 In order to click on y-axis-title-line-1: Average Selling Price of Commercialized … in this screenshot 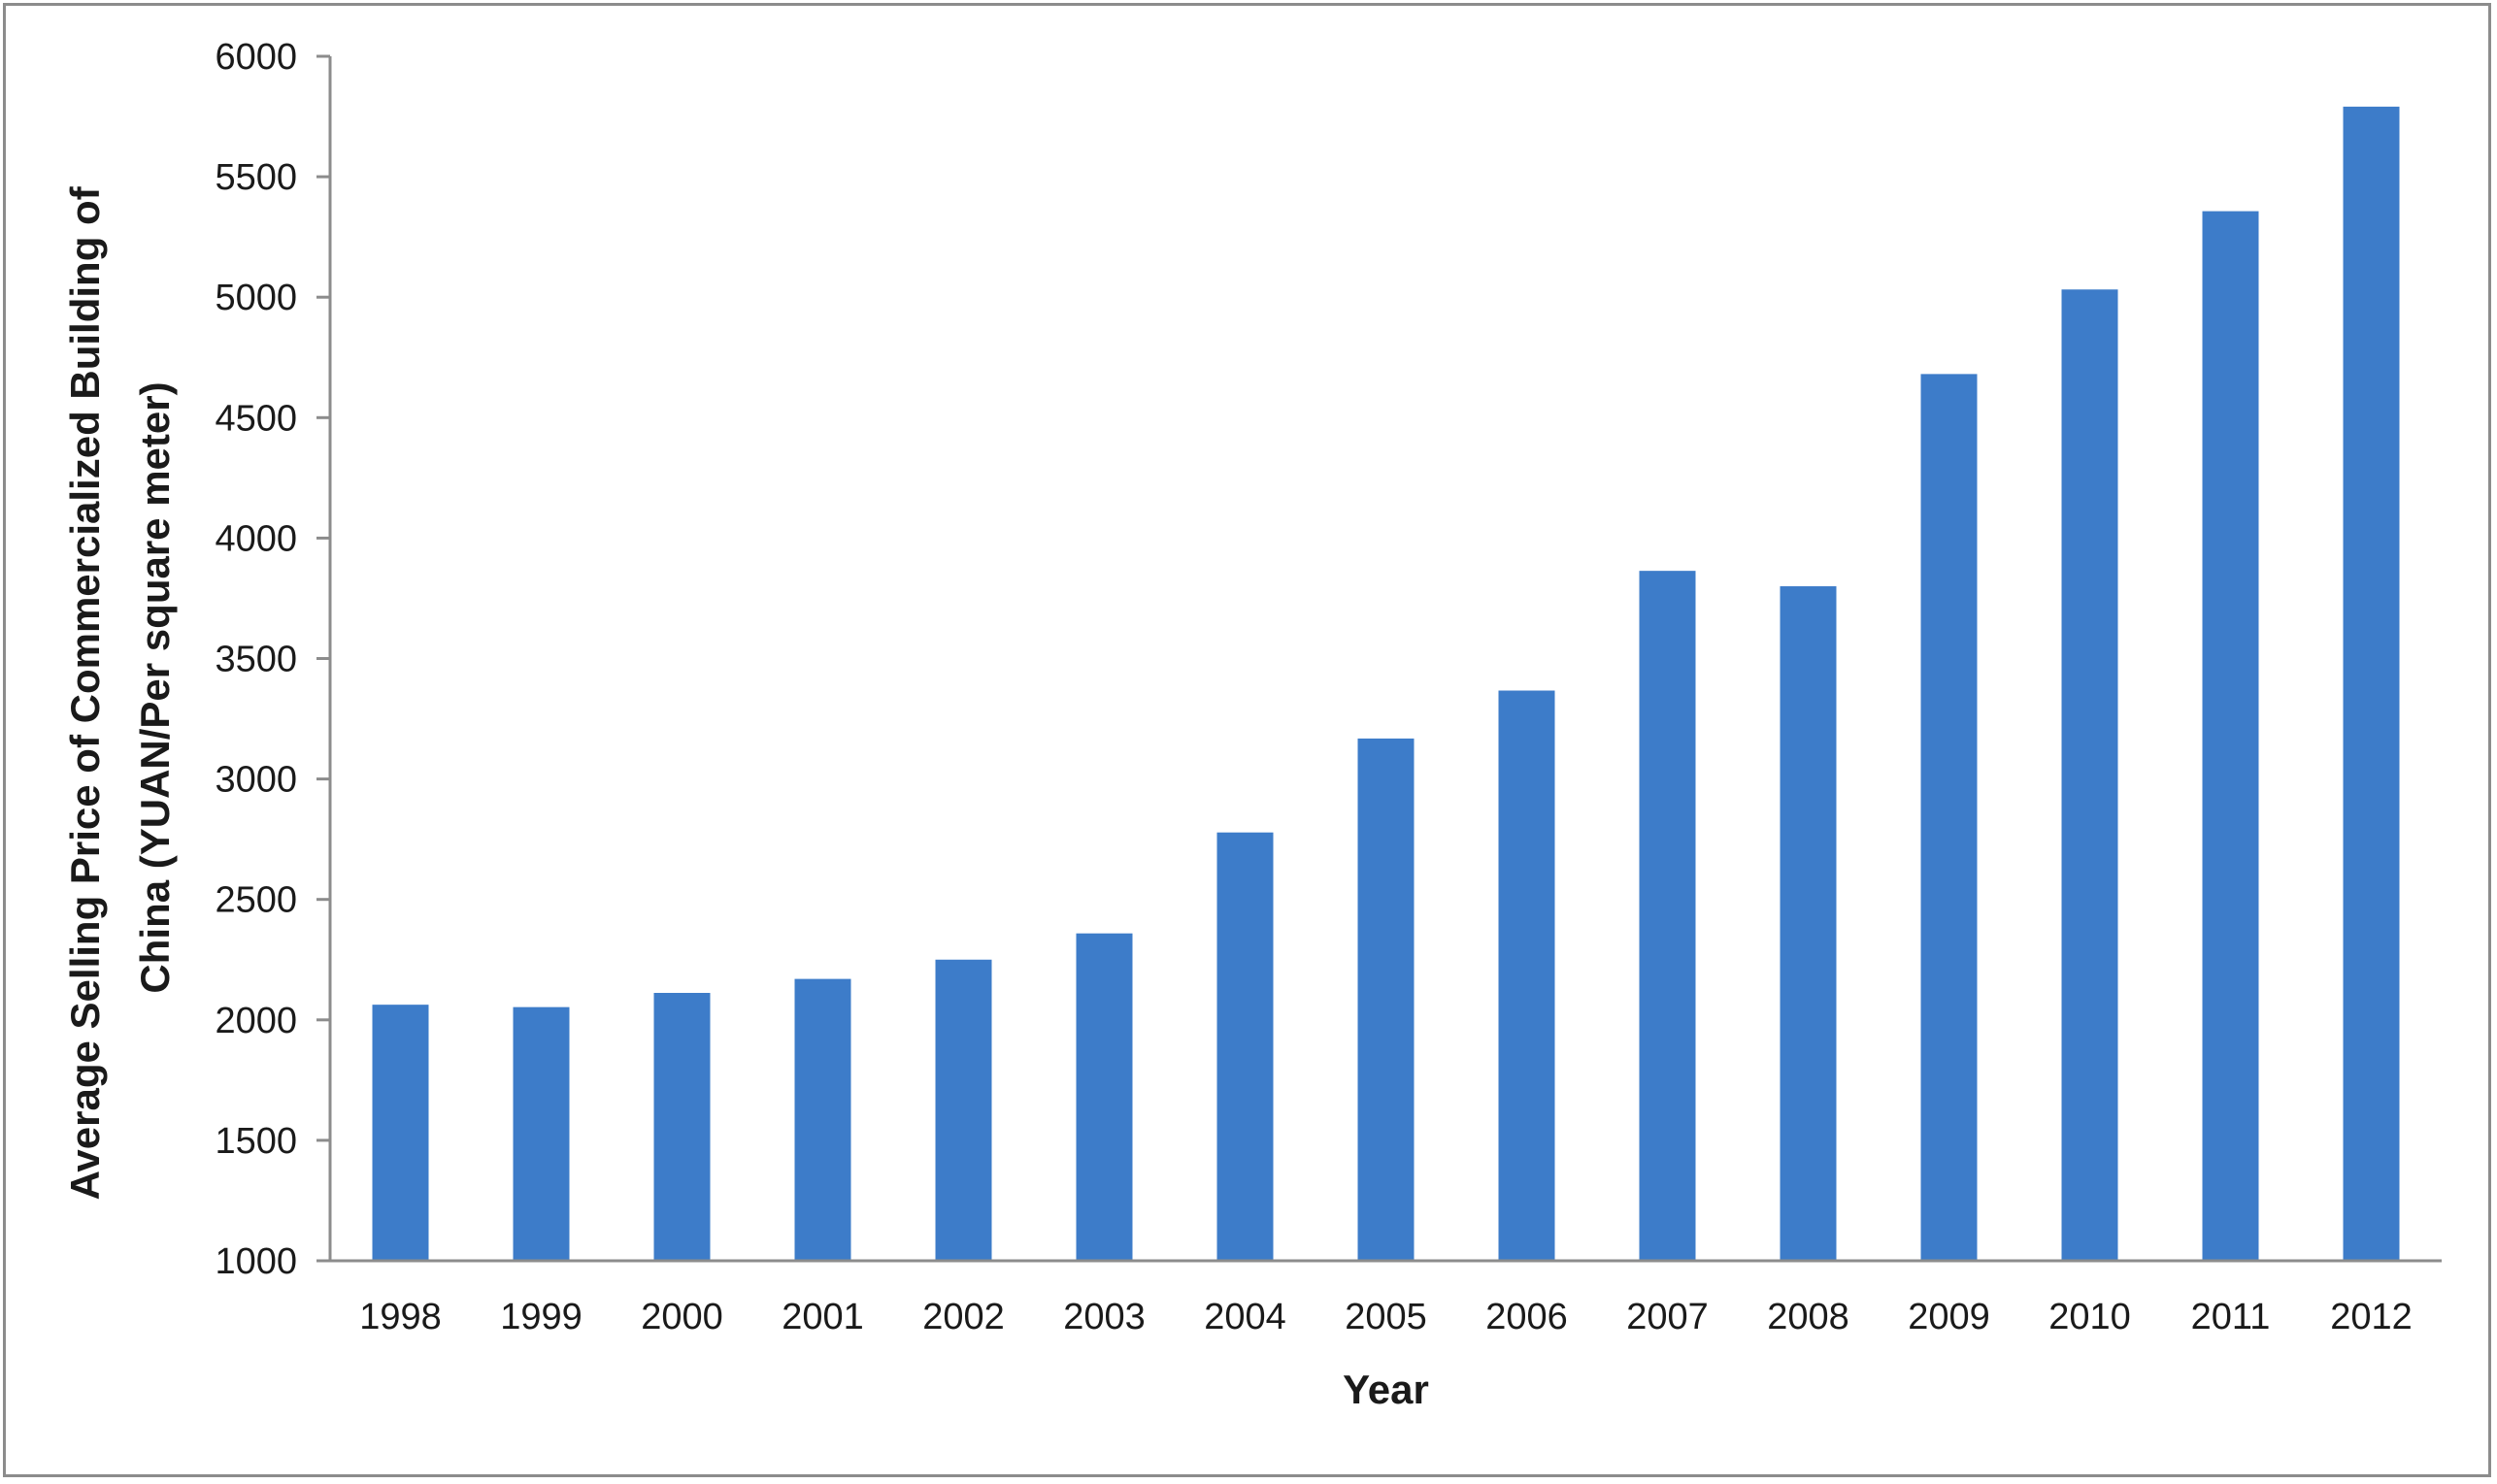, I will do `click(85, 692)`.